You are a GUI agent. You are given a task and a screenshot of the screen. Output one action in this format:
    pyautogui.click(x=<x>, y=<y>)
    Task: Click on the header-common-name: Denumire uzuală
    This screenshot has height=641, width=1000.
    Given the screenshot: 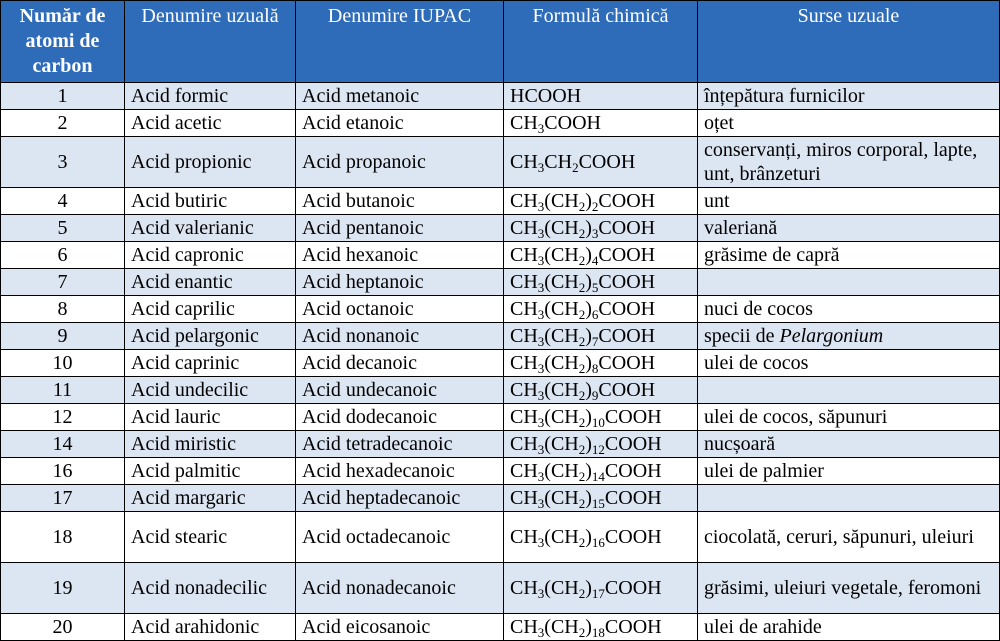 What is the action you would take?
    pyautogui.click(x=210, y=41)
    